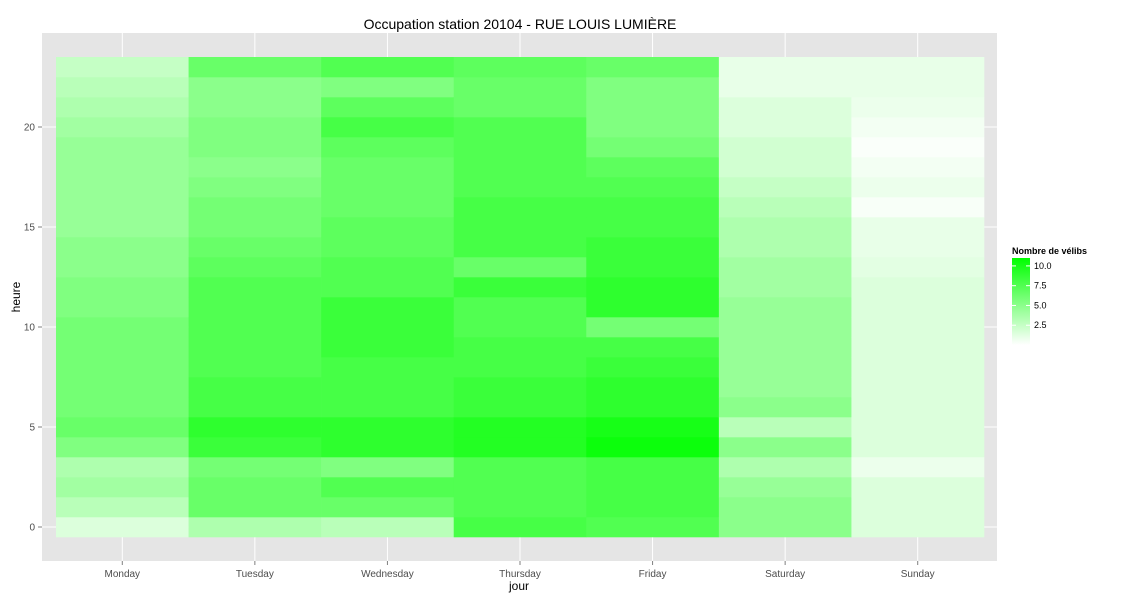 This screenshot has width=1125, height=600. Describe the element at coordinates (32, 528) in the screenshot. I see `y-tick-label: 0` at that location.